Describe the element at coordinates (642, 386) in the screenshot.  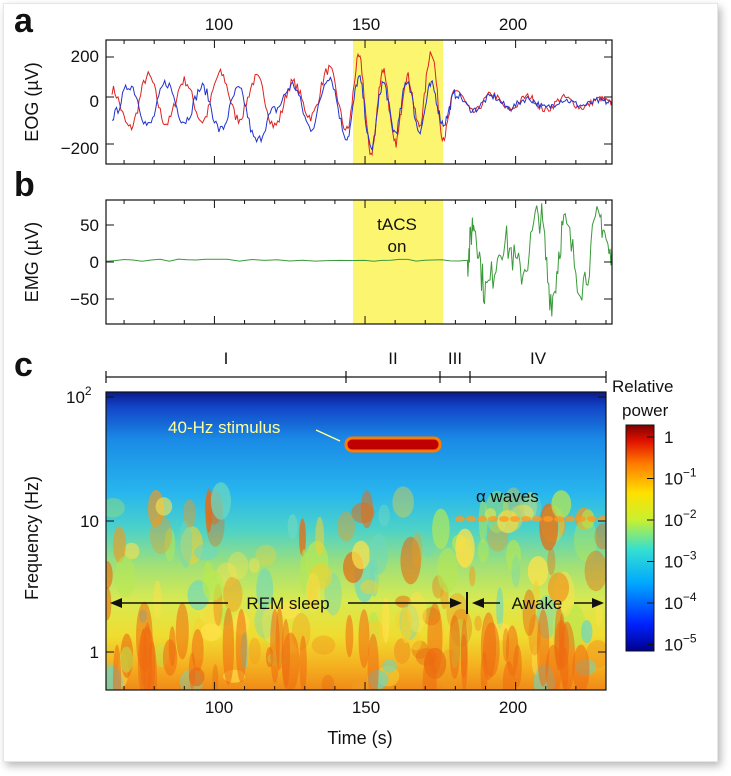
I see `colorbar-title-line1: Relative` at that location.